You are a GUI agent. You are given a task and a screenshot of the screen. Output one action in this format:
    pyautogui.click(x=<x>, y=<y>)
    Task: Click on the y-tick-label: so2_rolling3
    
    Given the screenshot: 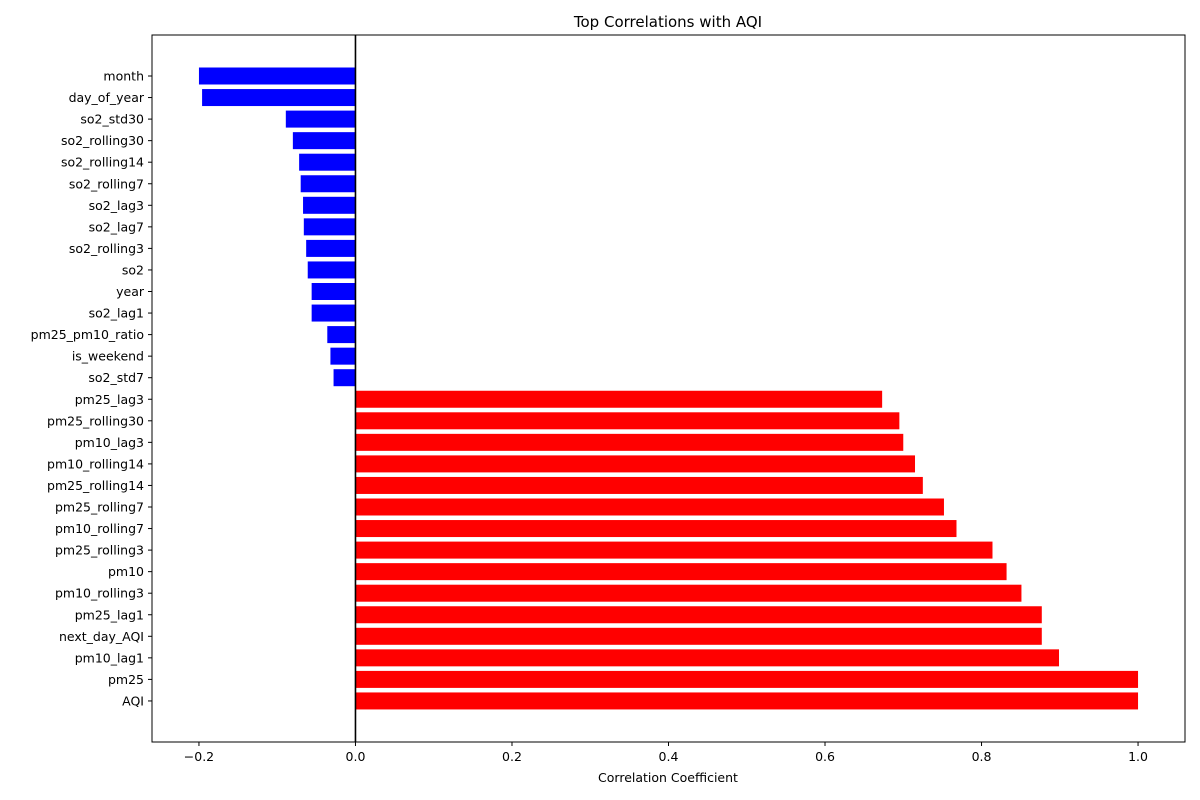 What is the action you would take?
    pyautogui.click(x=106, y=248)
    